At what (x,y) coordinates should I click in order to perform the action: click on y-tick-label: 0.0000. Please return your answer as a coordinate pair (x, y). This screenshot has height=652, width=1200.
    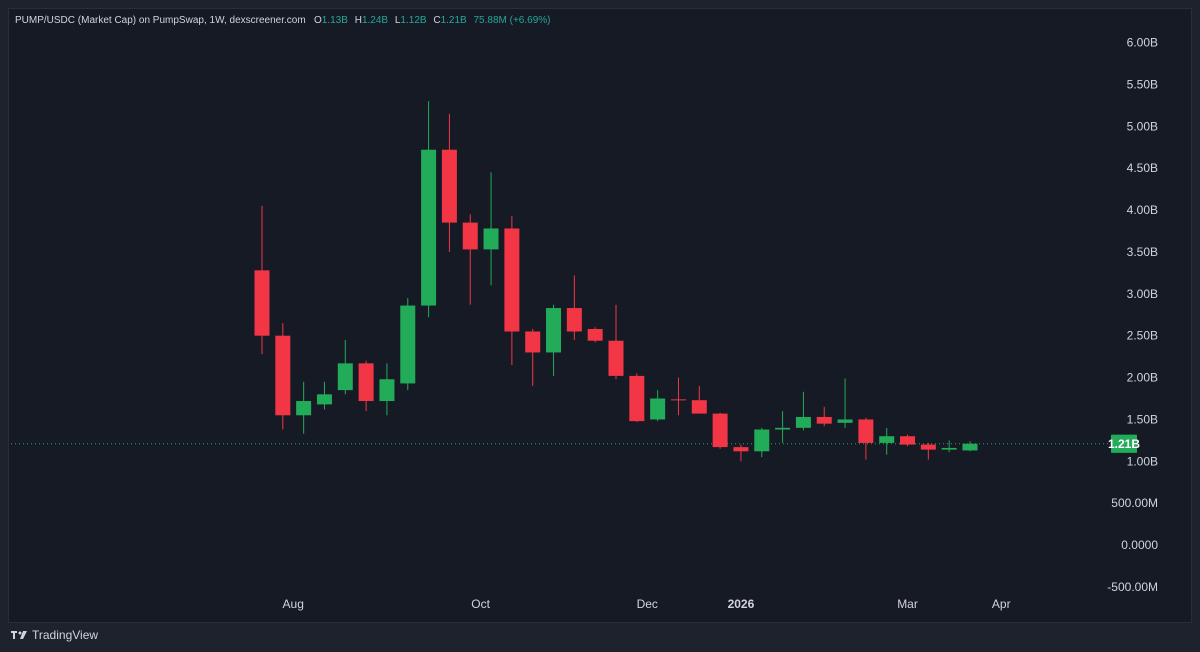
    Looking at the image, I should click on (1139, 545).